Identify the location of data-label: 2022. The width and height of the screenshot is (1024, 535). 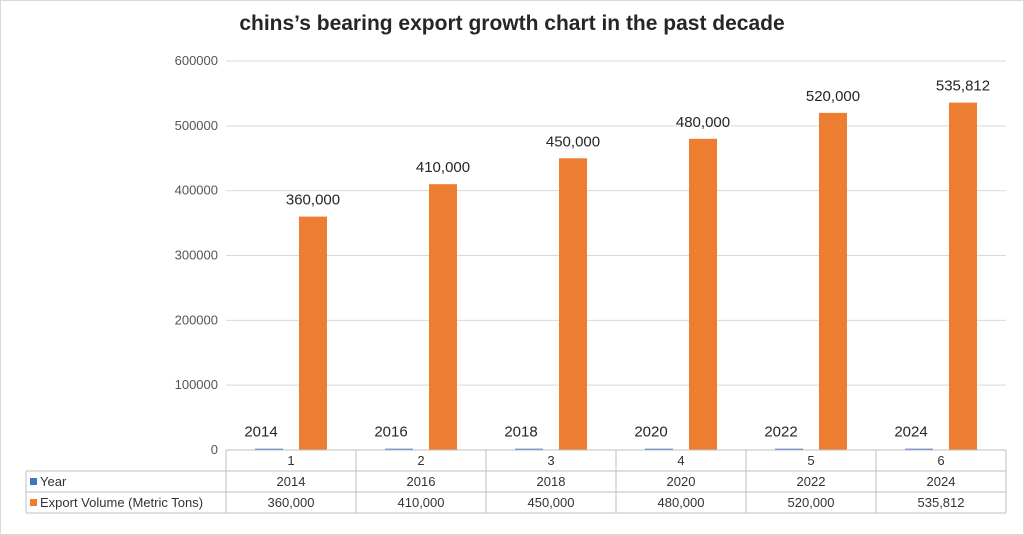
(780, 432).